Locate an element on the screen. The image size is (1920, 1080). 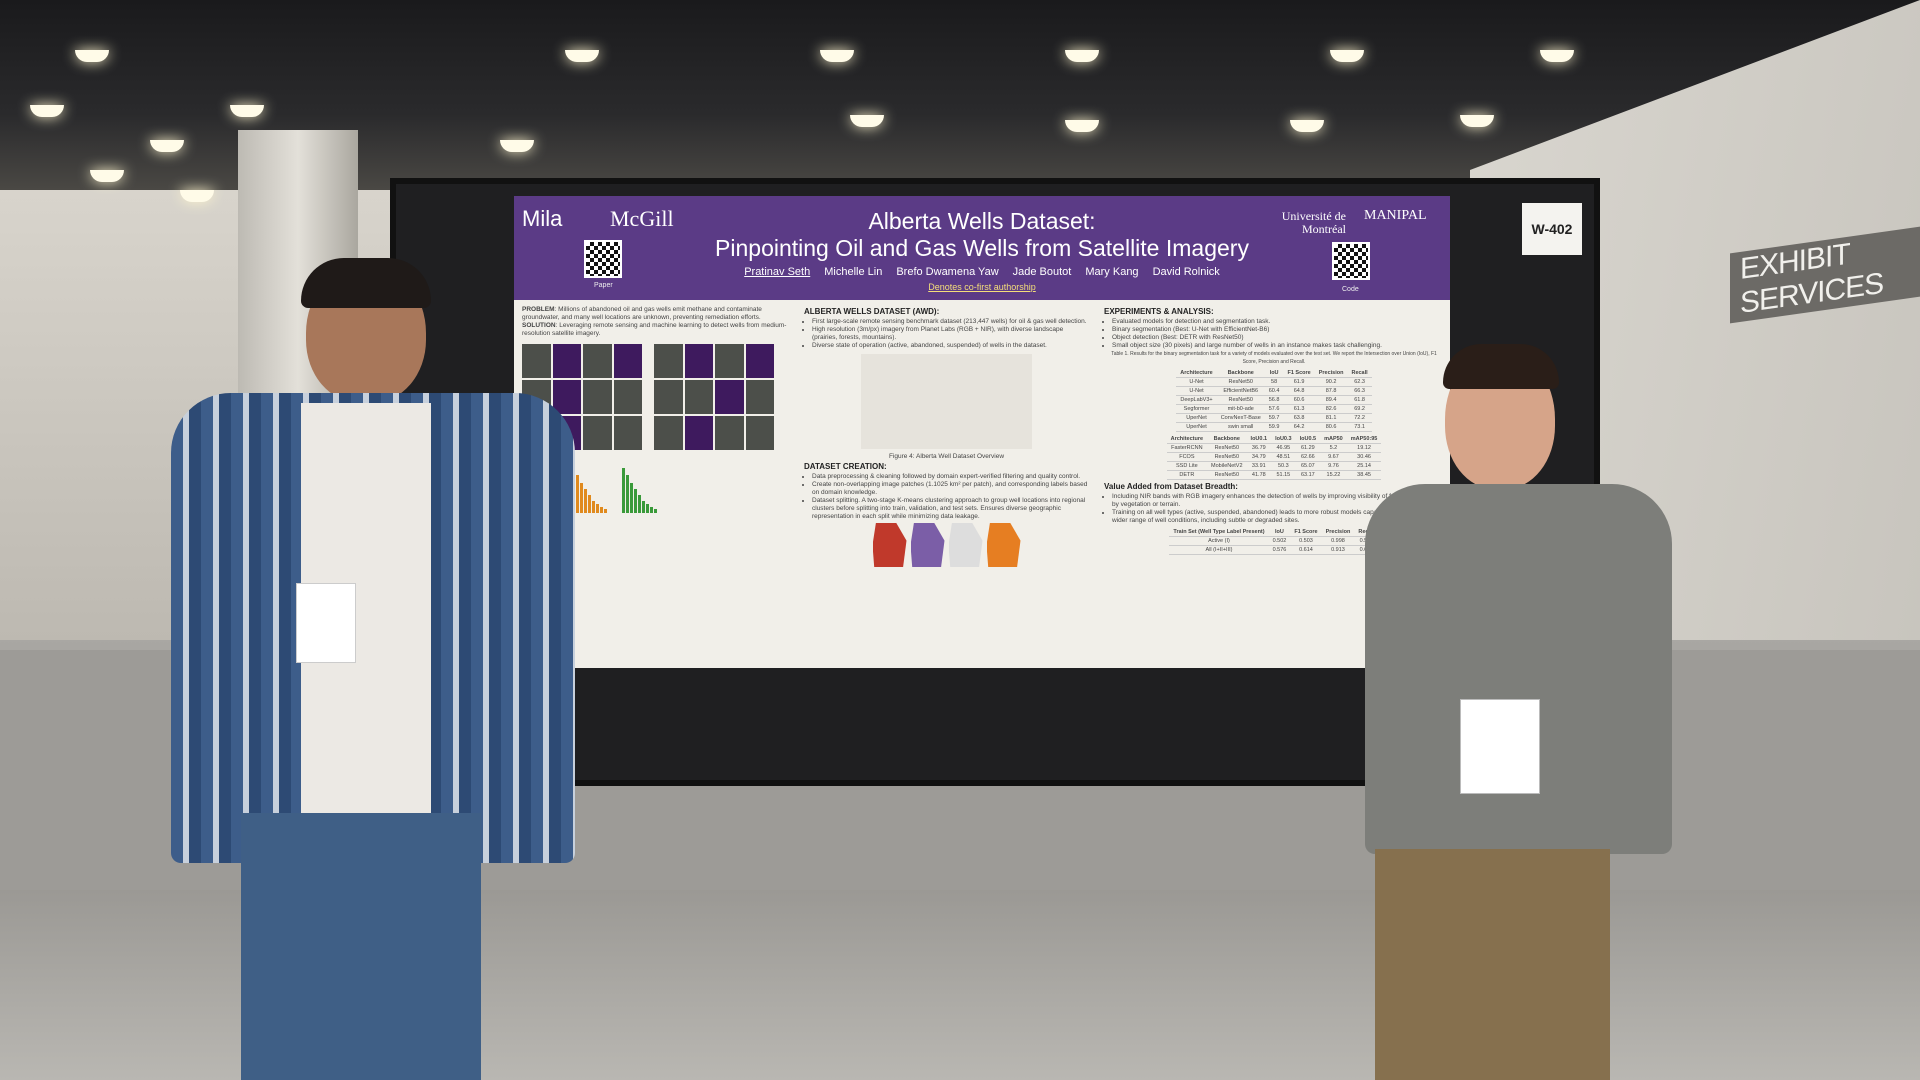
problem-label: PROBLEM is located at coordinates (538, 309).